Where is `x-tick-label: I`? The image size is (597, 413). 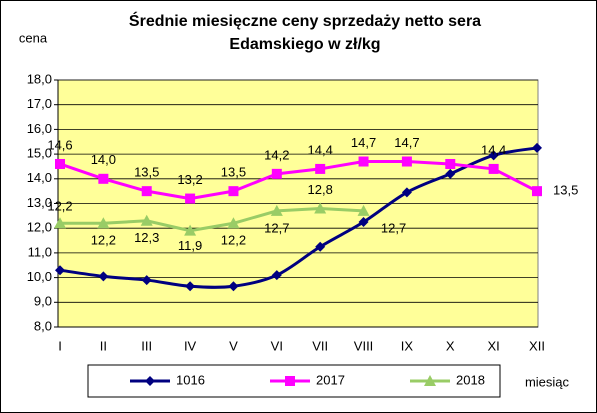
x-tick-label: I is located at coordinates (60, 345).